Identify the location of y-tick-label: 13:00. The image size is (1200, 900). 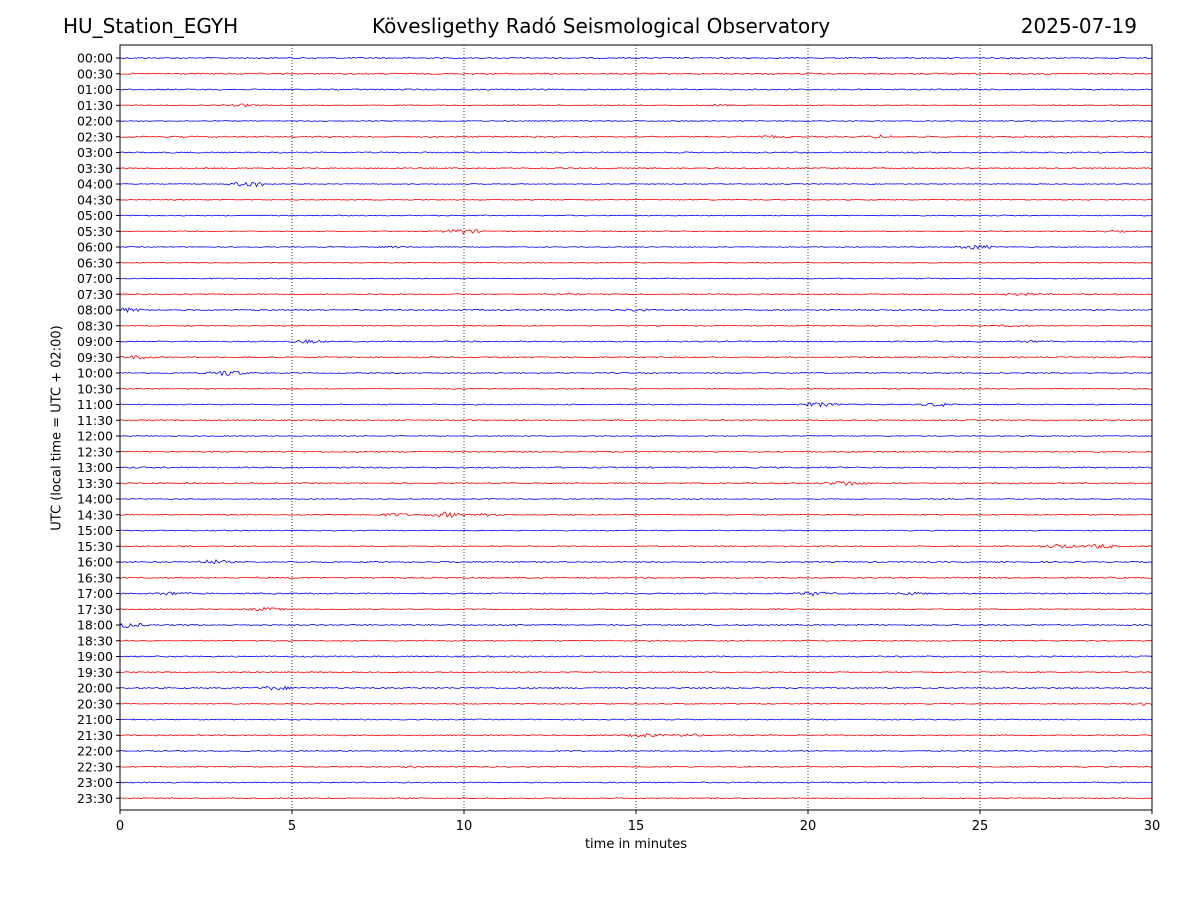
(95, 467).